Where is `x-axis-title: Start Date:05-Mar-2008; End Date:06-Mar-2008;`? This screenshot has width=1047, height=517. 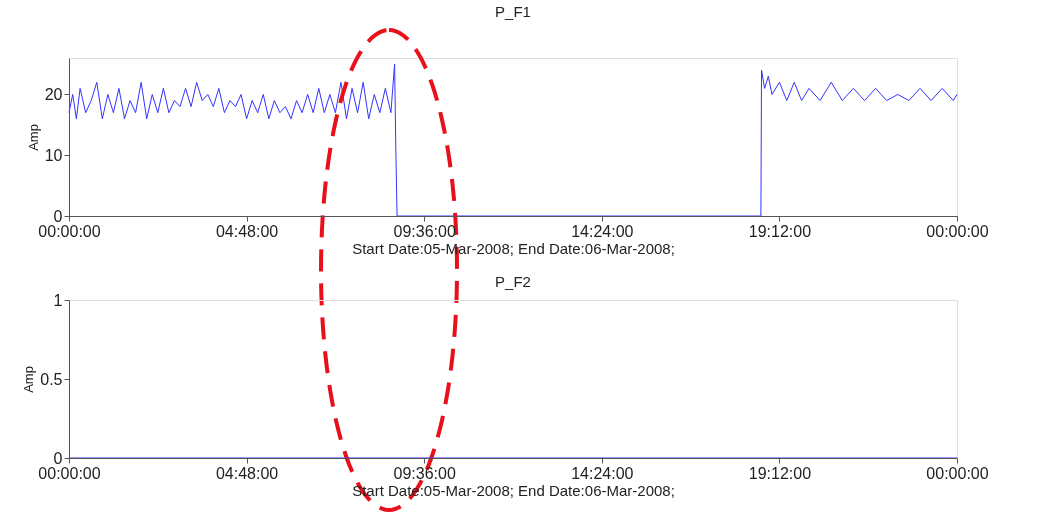 x-axis-title: Start Date:05-Mar-2008; End Date:06-Mar-2008; is located at coordinates (513, 248).